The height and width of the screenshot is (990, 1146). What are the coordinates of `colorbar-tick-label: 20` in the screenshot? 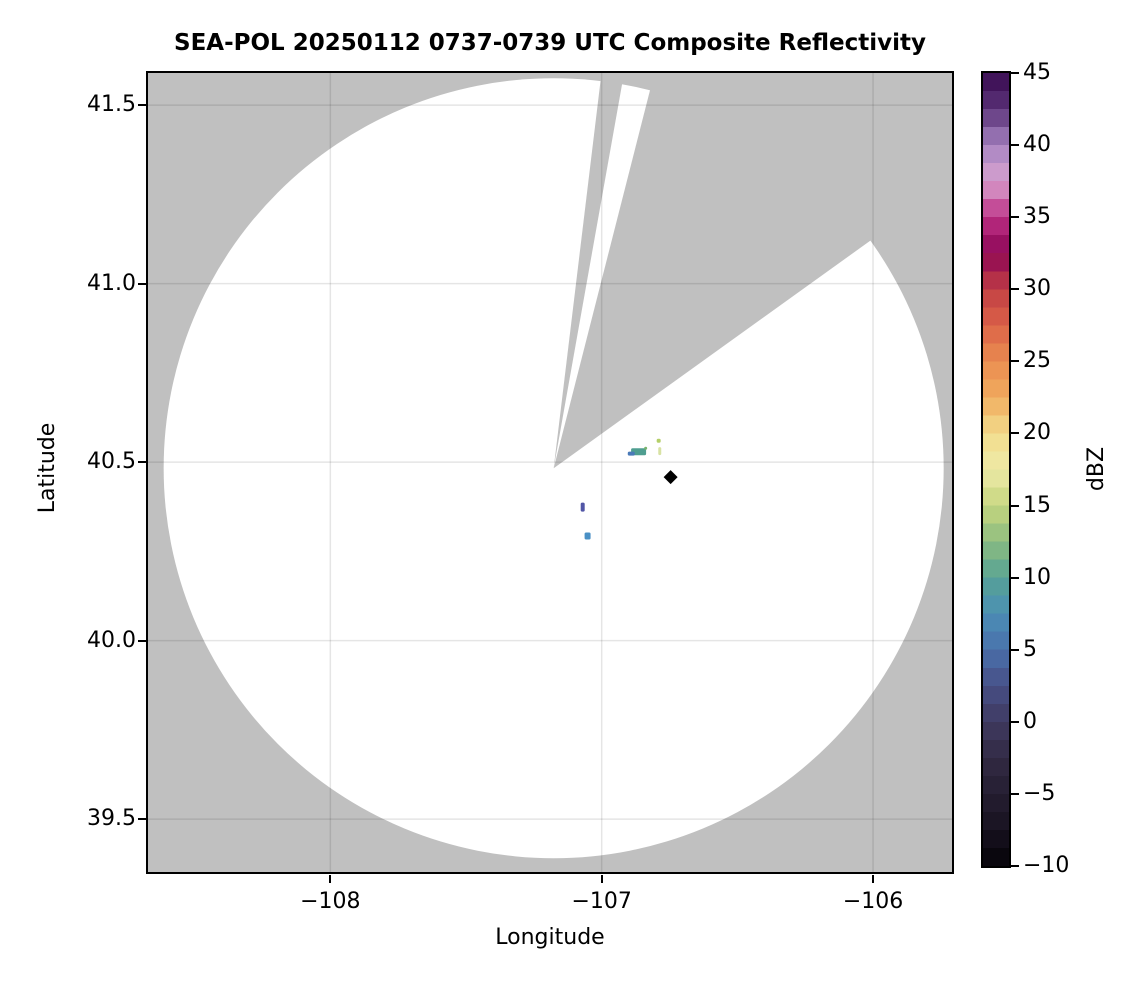 It's located at (1037, 433).